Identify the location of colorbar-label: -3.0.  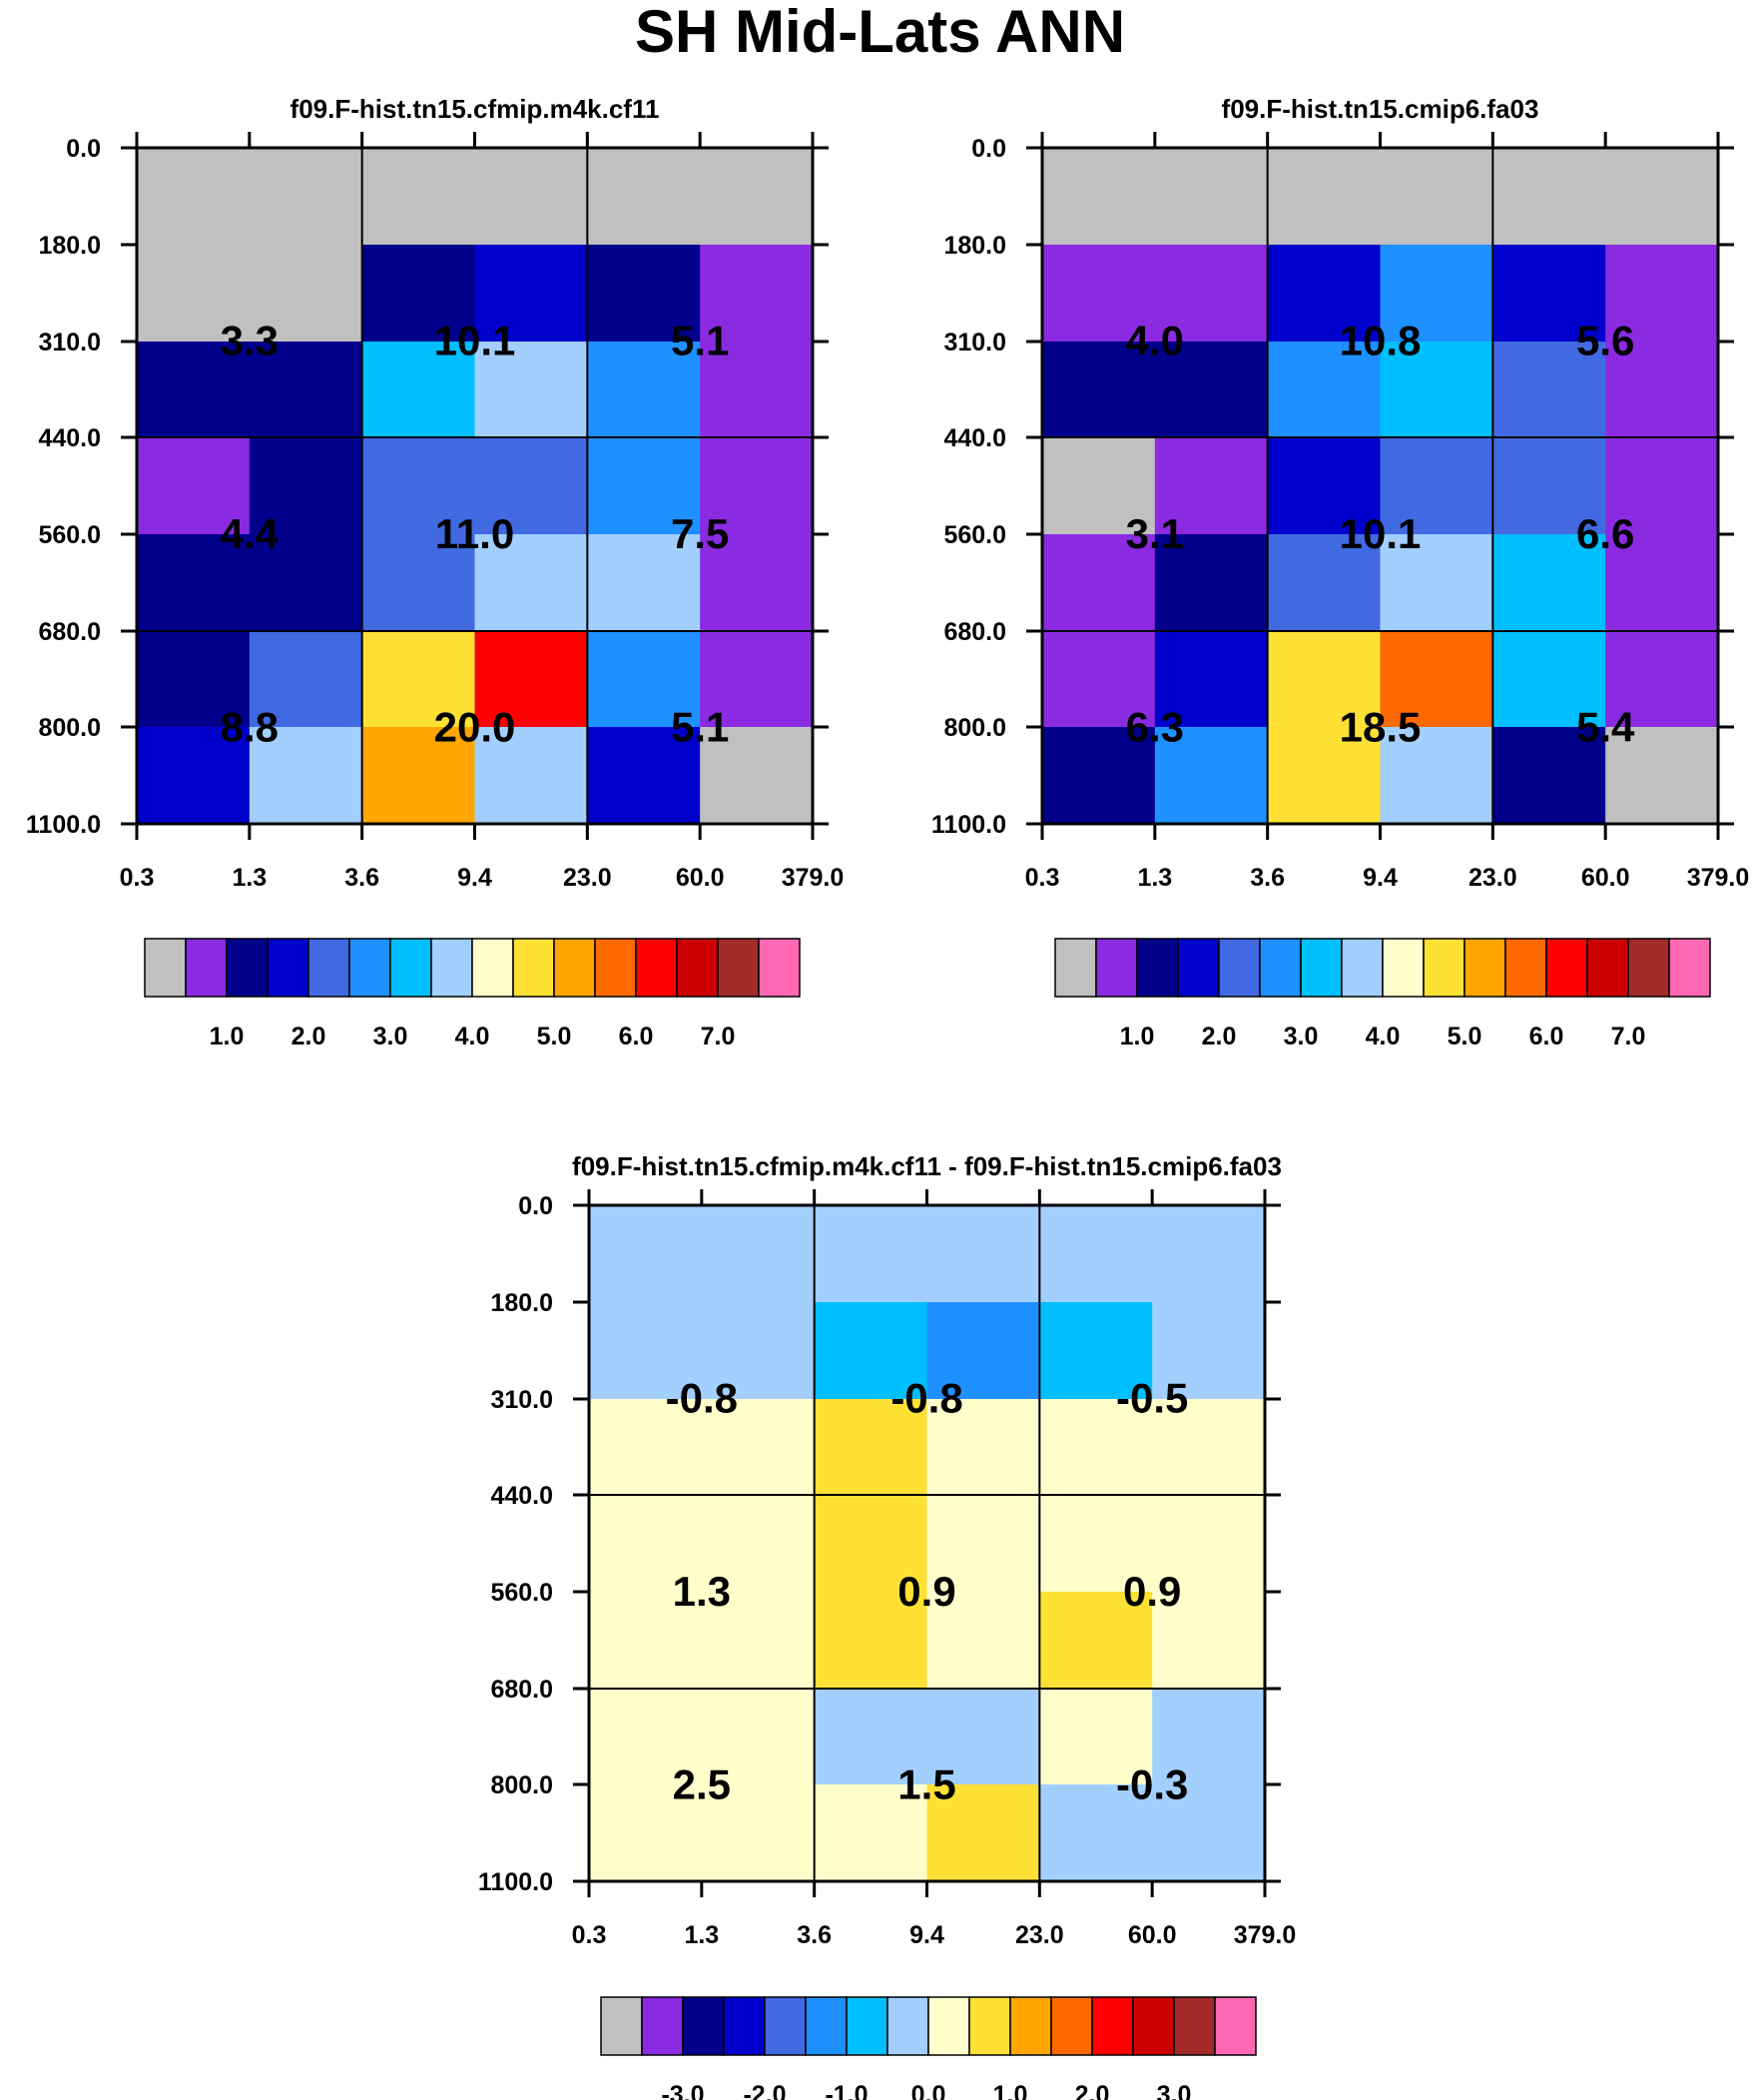
(682, 2090).